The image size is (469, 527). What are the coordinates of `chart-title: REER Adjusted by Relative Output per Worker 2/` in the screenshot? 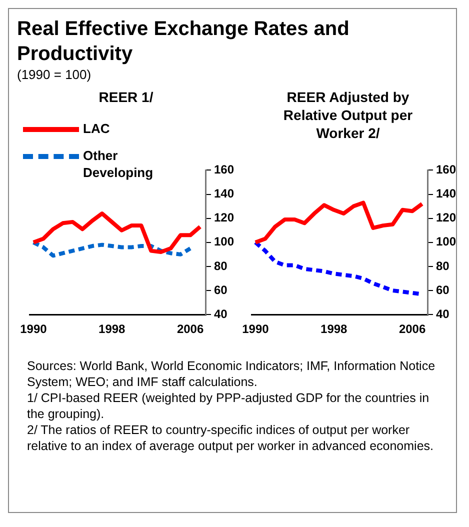 It's located at (348, 115).